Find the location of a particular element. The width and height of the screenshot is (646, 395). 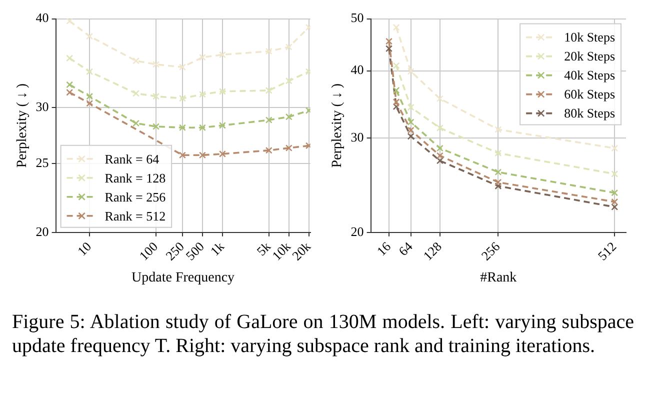

x-tick-label: 100 is located at coordinates (148, 251).